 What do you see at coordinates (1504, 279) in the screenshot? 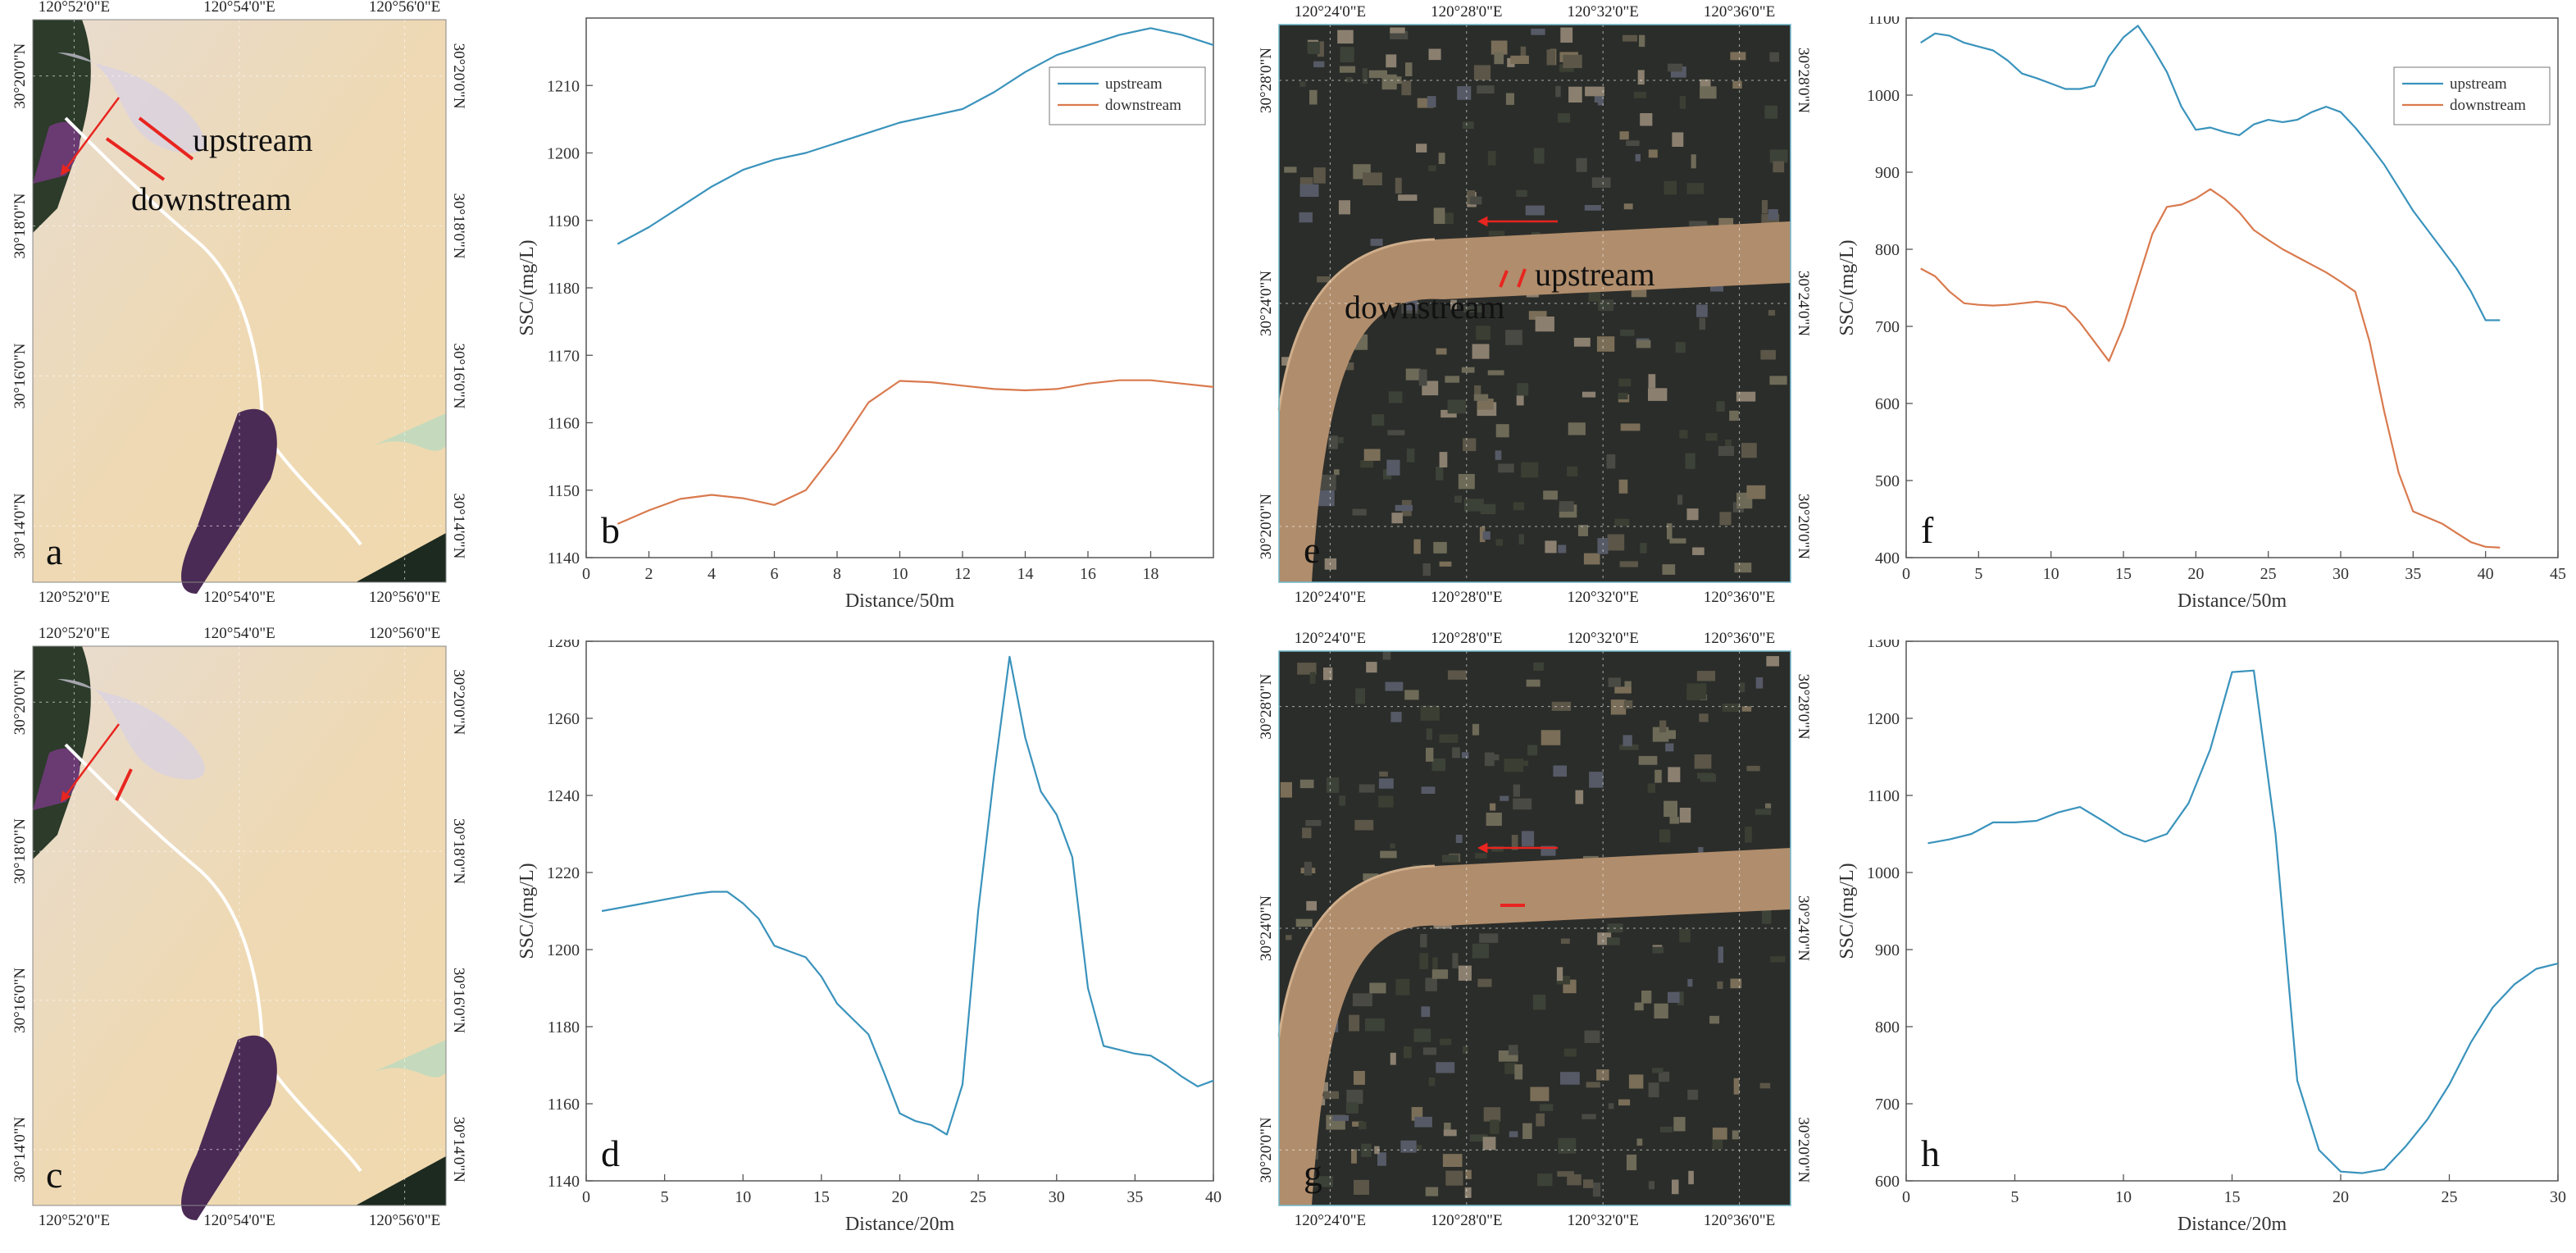
I see `downstream-section-line` at bounding box center [1504, 279].